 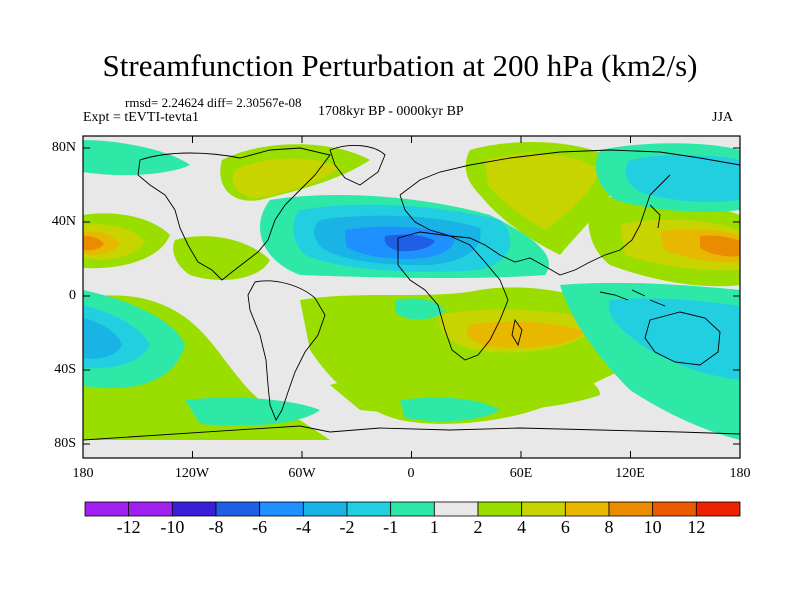 I want to click on lon-label-180e: 180, so click(x=740, y=473).